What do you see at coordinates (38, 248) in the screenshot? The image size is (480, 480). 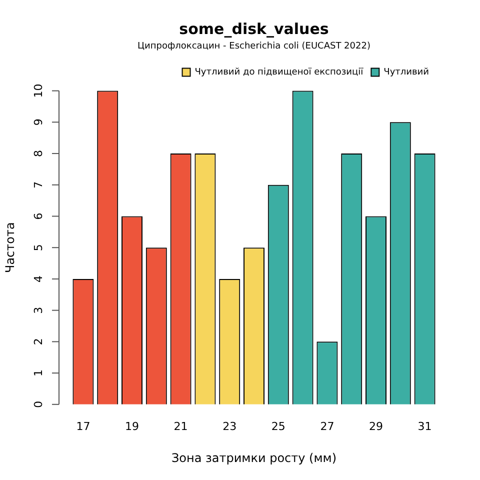 I see `y-tick-label: 5` at bounding box center [38, 248].